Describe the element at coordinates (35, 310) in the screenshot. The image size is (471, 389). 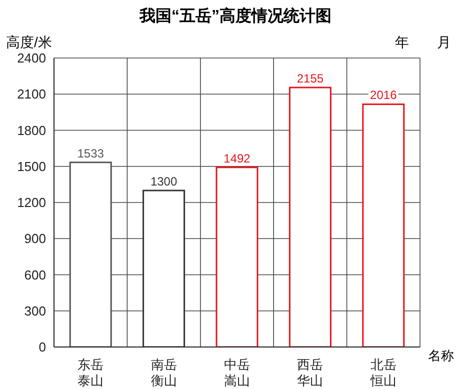
I see `y-tick-label: 300` at that location.